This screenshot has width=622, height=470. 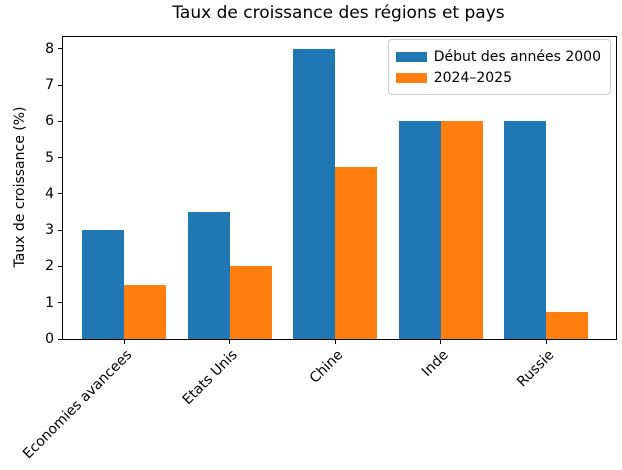 What do you see at coordinates (49, 48) in the screenshot?
I see `y-tick-label-8: 8` at bounding box center [49, 48].